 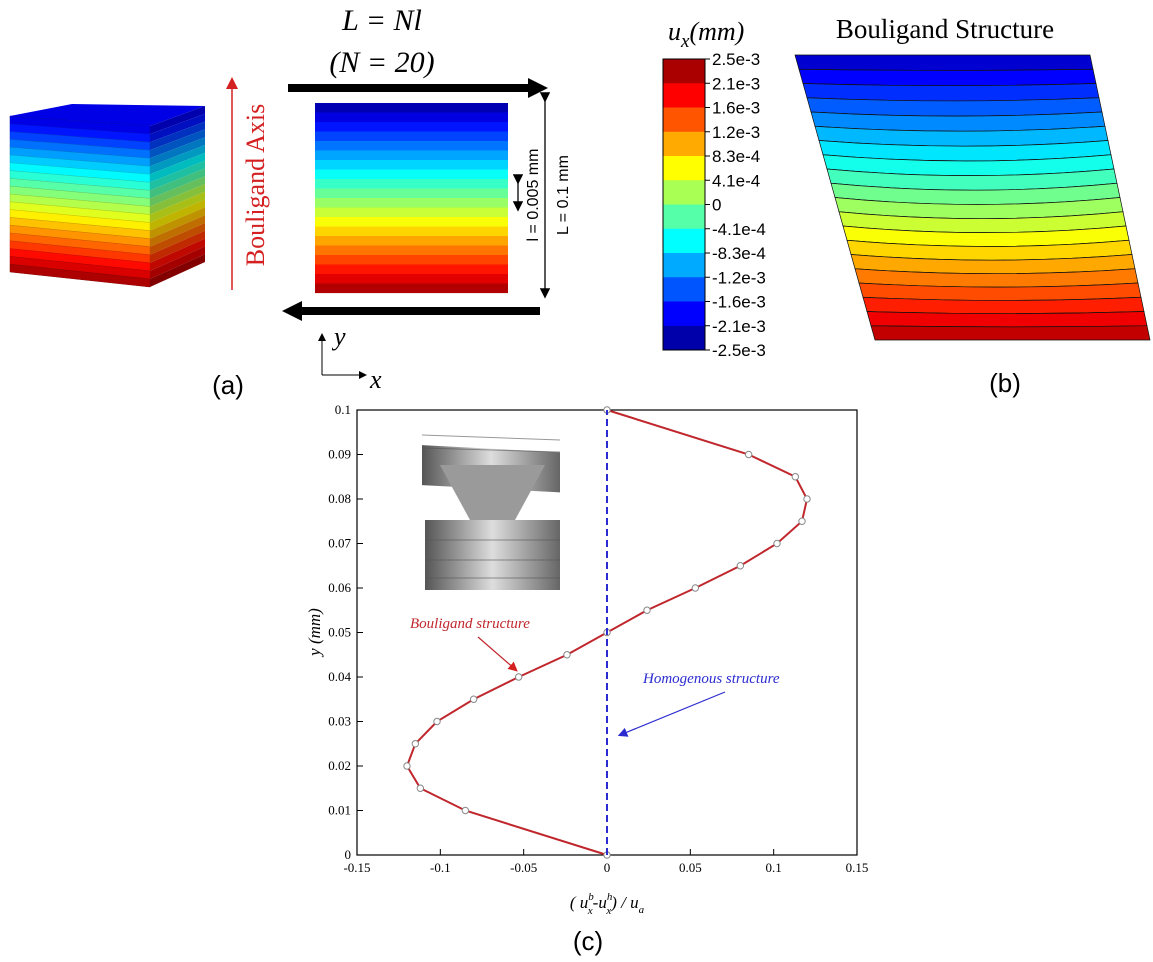 I want to click on caption: (b), so click(x=1005, y=383).